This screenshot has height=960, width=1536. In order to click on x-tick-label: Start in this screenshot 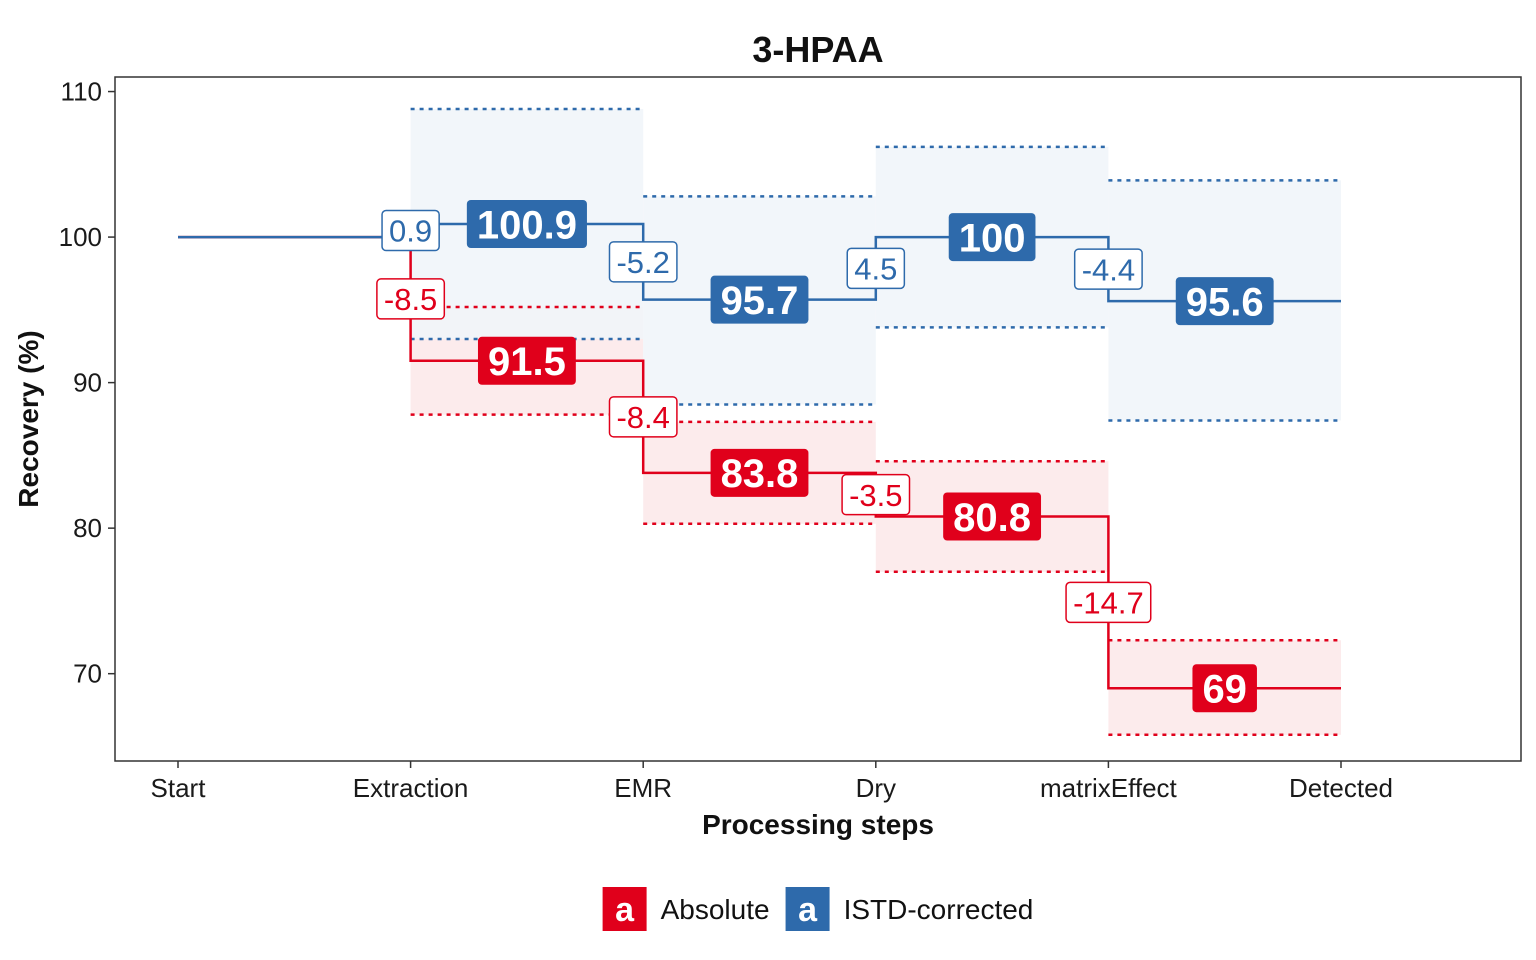, I will do `click(179, 788)`.